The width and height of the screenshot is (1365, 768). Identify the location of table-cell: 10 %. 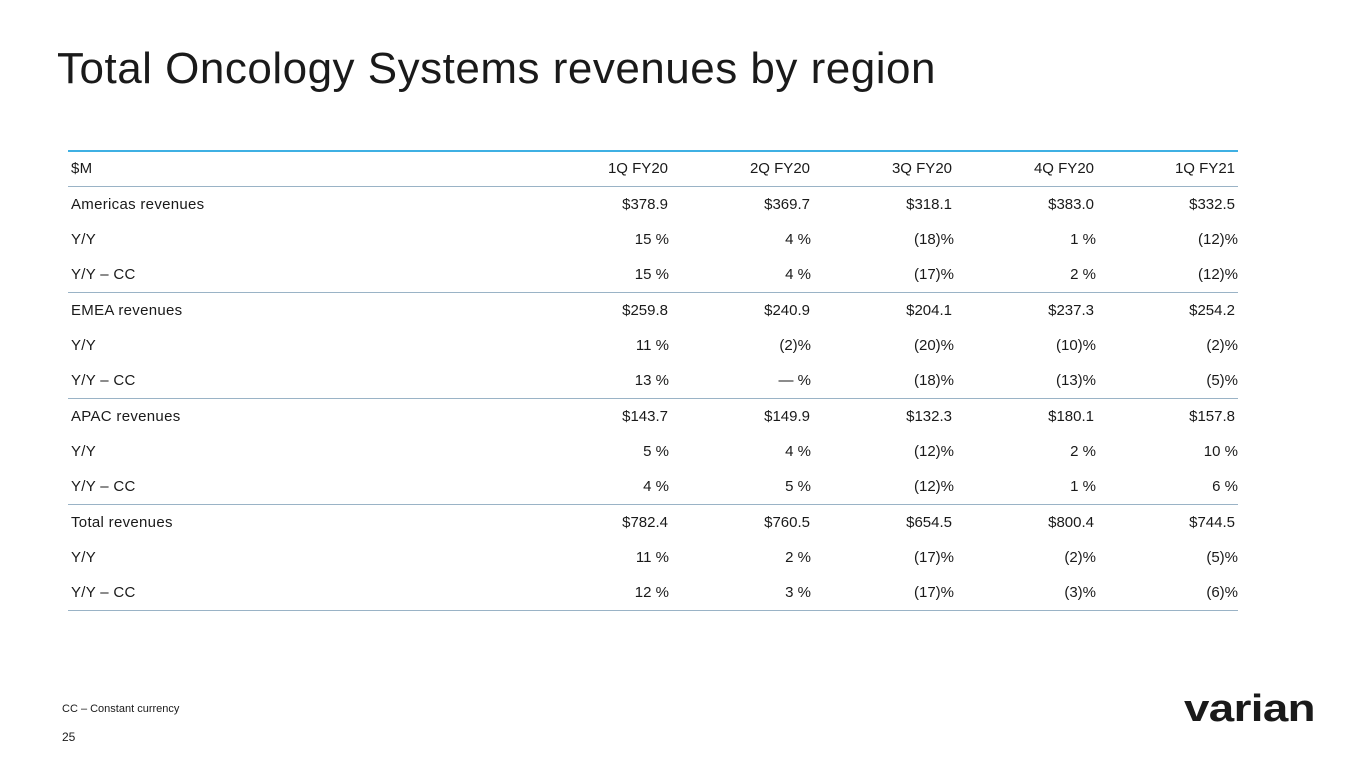
(1220, 451).